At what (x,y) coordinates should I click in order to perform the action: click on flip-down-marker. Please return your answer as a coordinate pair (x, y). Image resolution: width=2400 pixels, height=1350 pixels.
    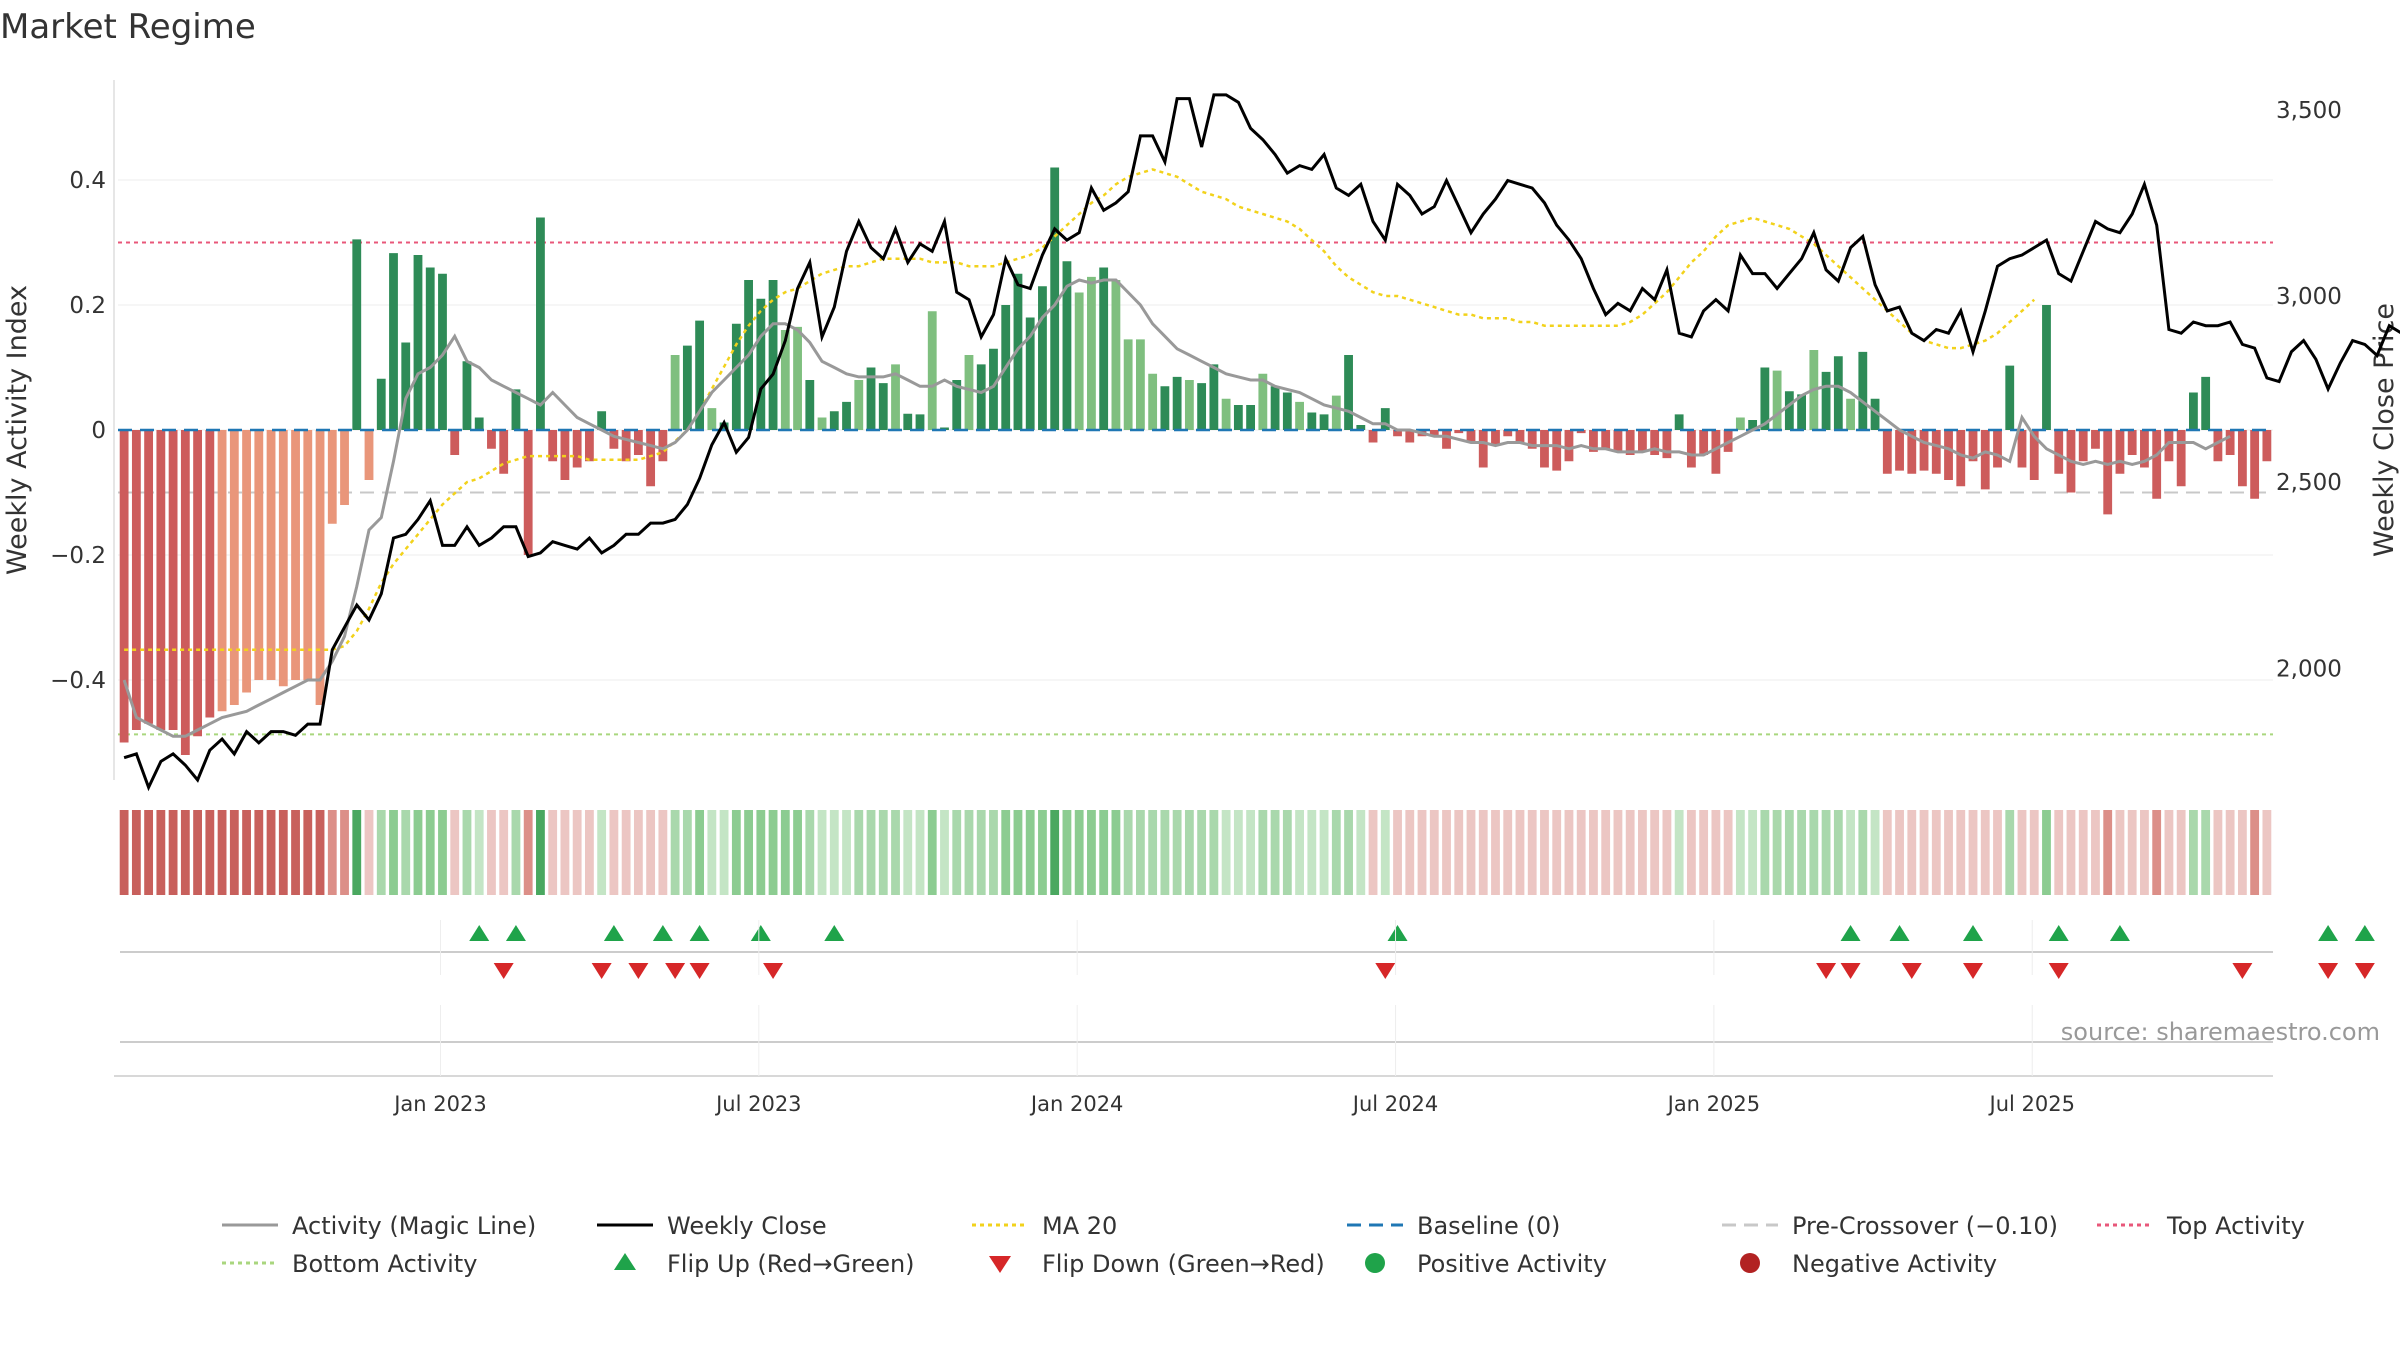
    Looking at the image, I should click on (2058, 971).